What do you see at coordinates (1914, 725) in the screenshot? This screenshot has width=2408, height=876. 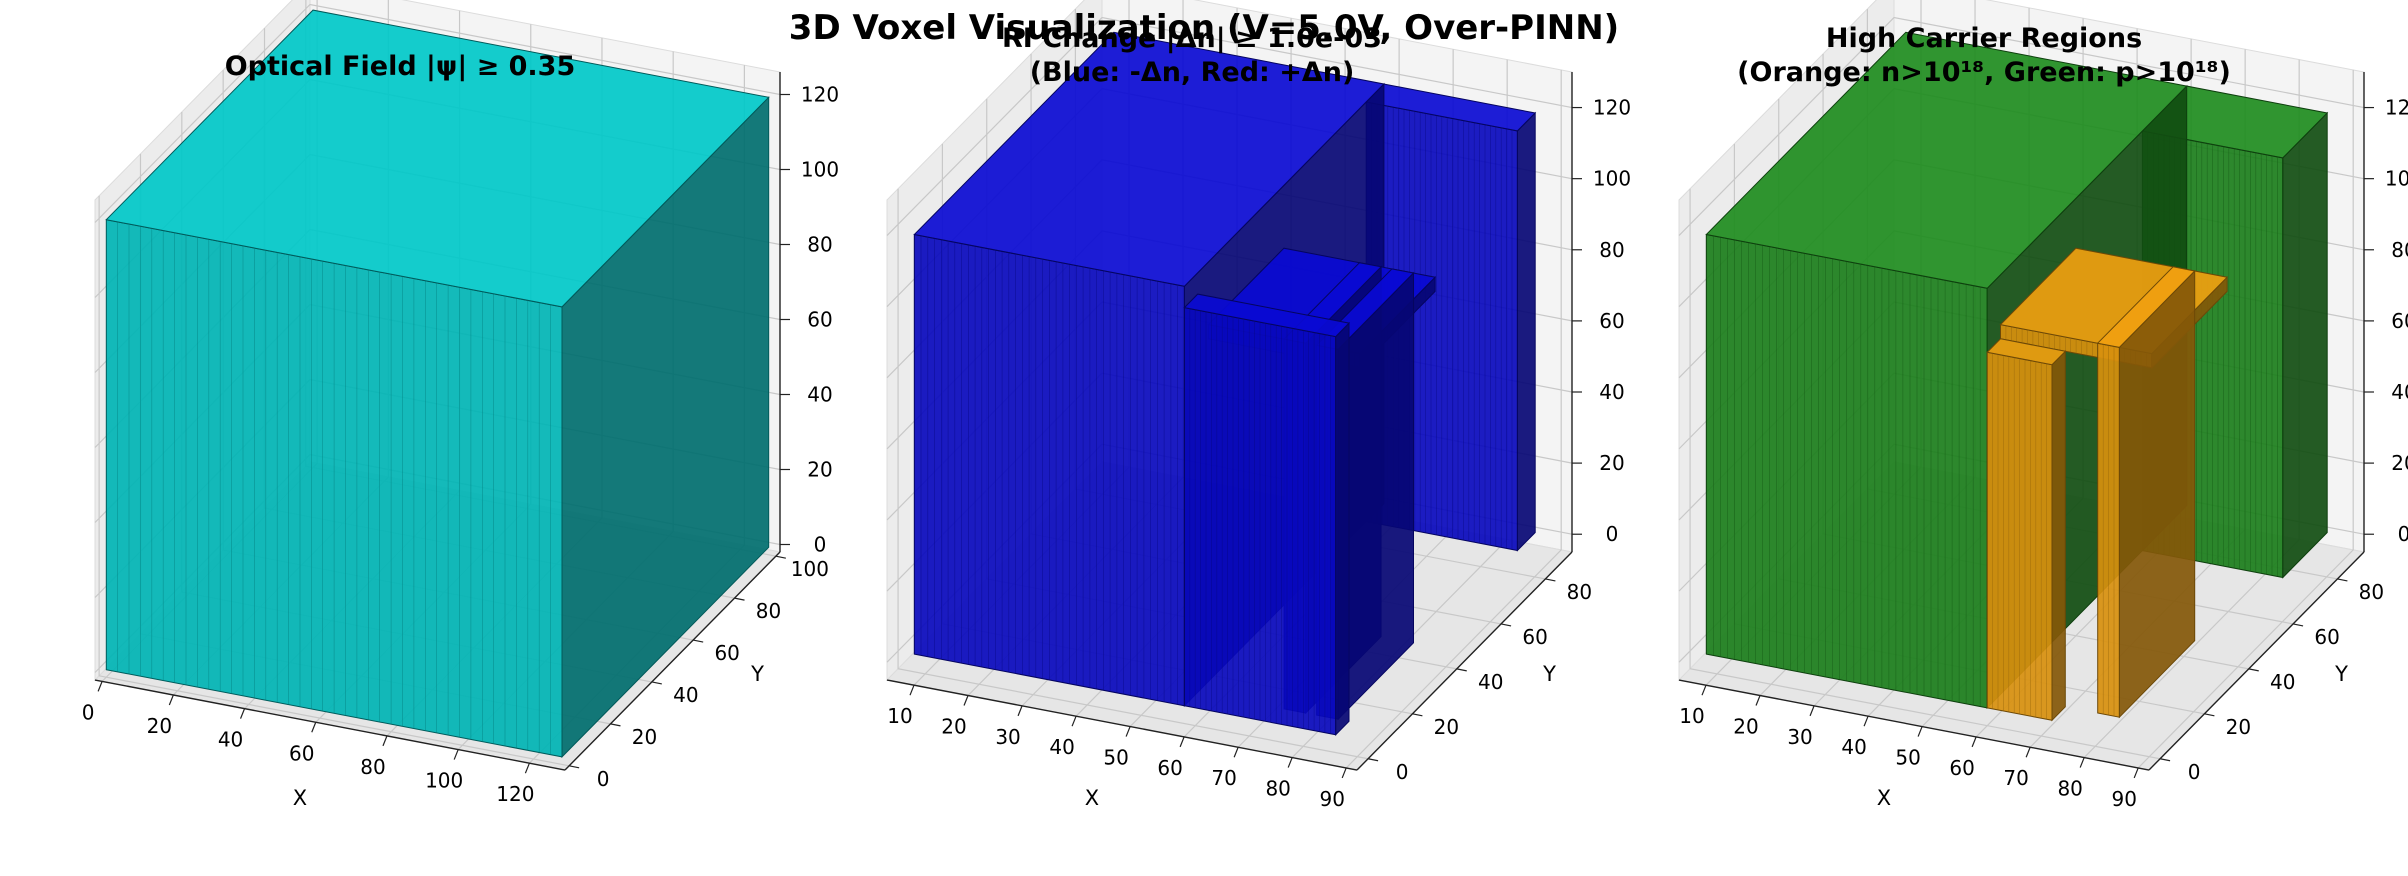 I see `x-axis-line` at bounding box center [1914, 725].